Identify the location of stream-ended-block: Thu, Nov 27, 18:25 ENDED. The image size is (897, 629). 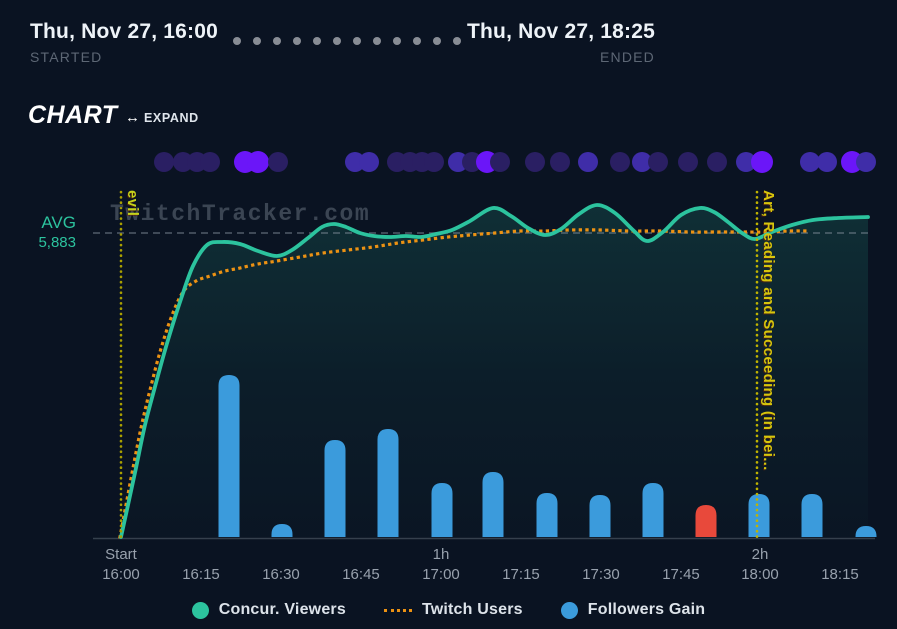
(561, 42).